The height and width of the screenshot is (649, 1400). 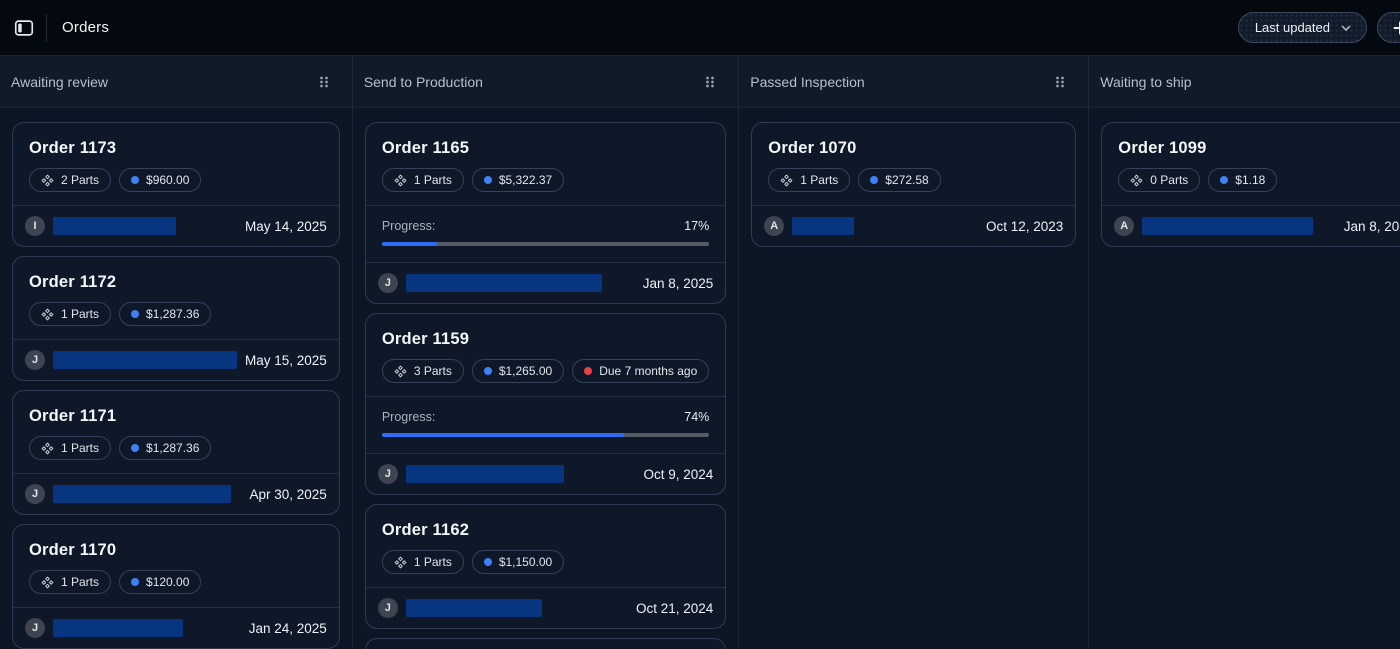 What do you see at coordinates (1292, 27) in the screenshot?
I see `sort-dropdown-label: Last updated` at bounding box center [1292, 27].